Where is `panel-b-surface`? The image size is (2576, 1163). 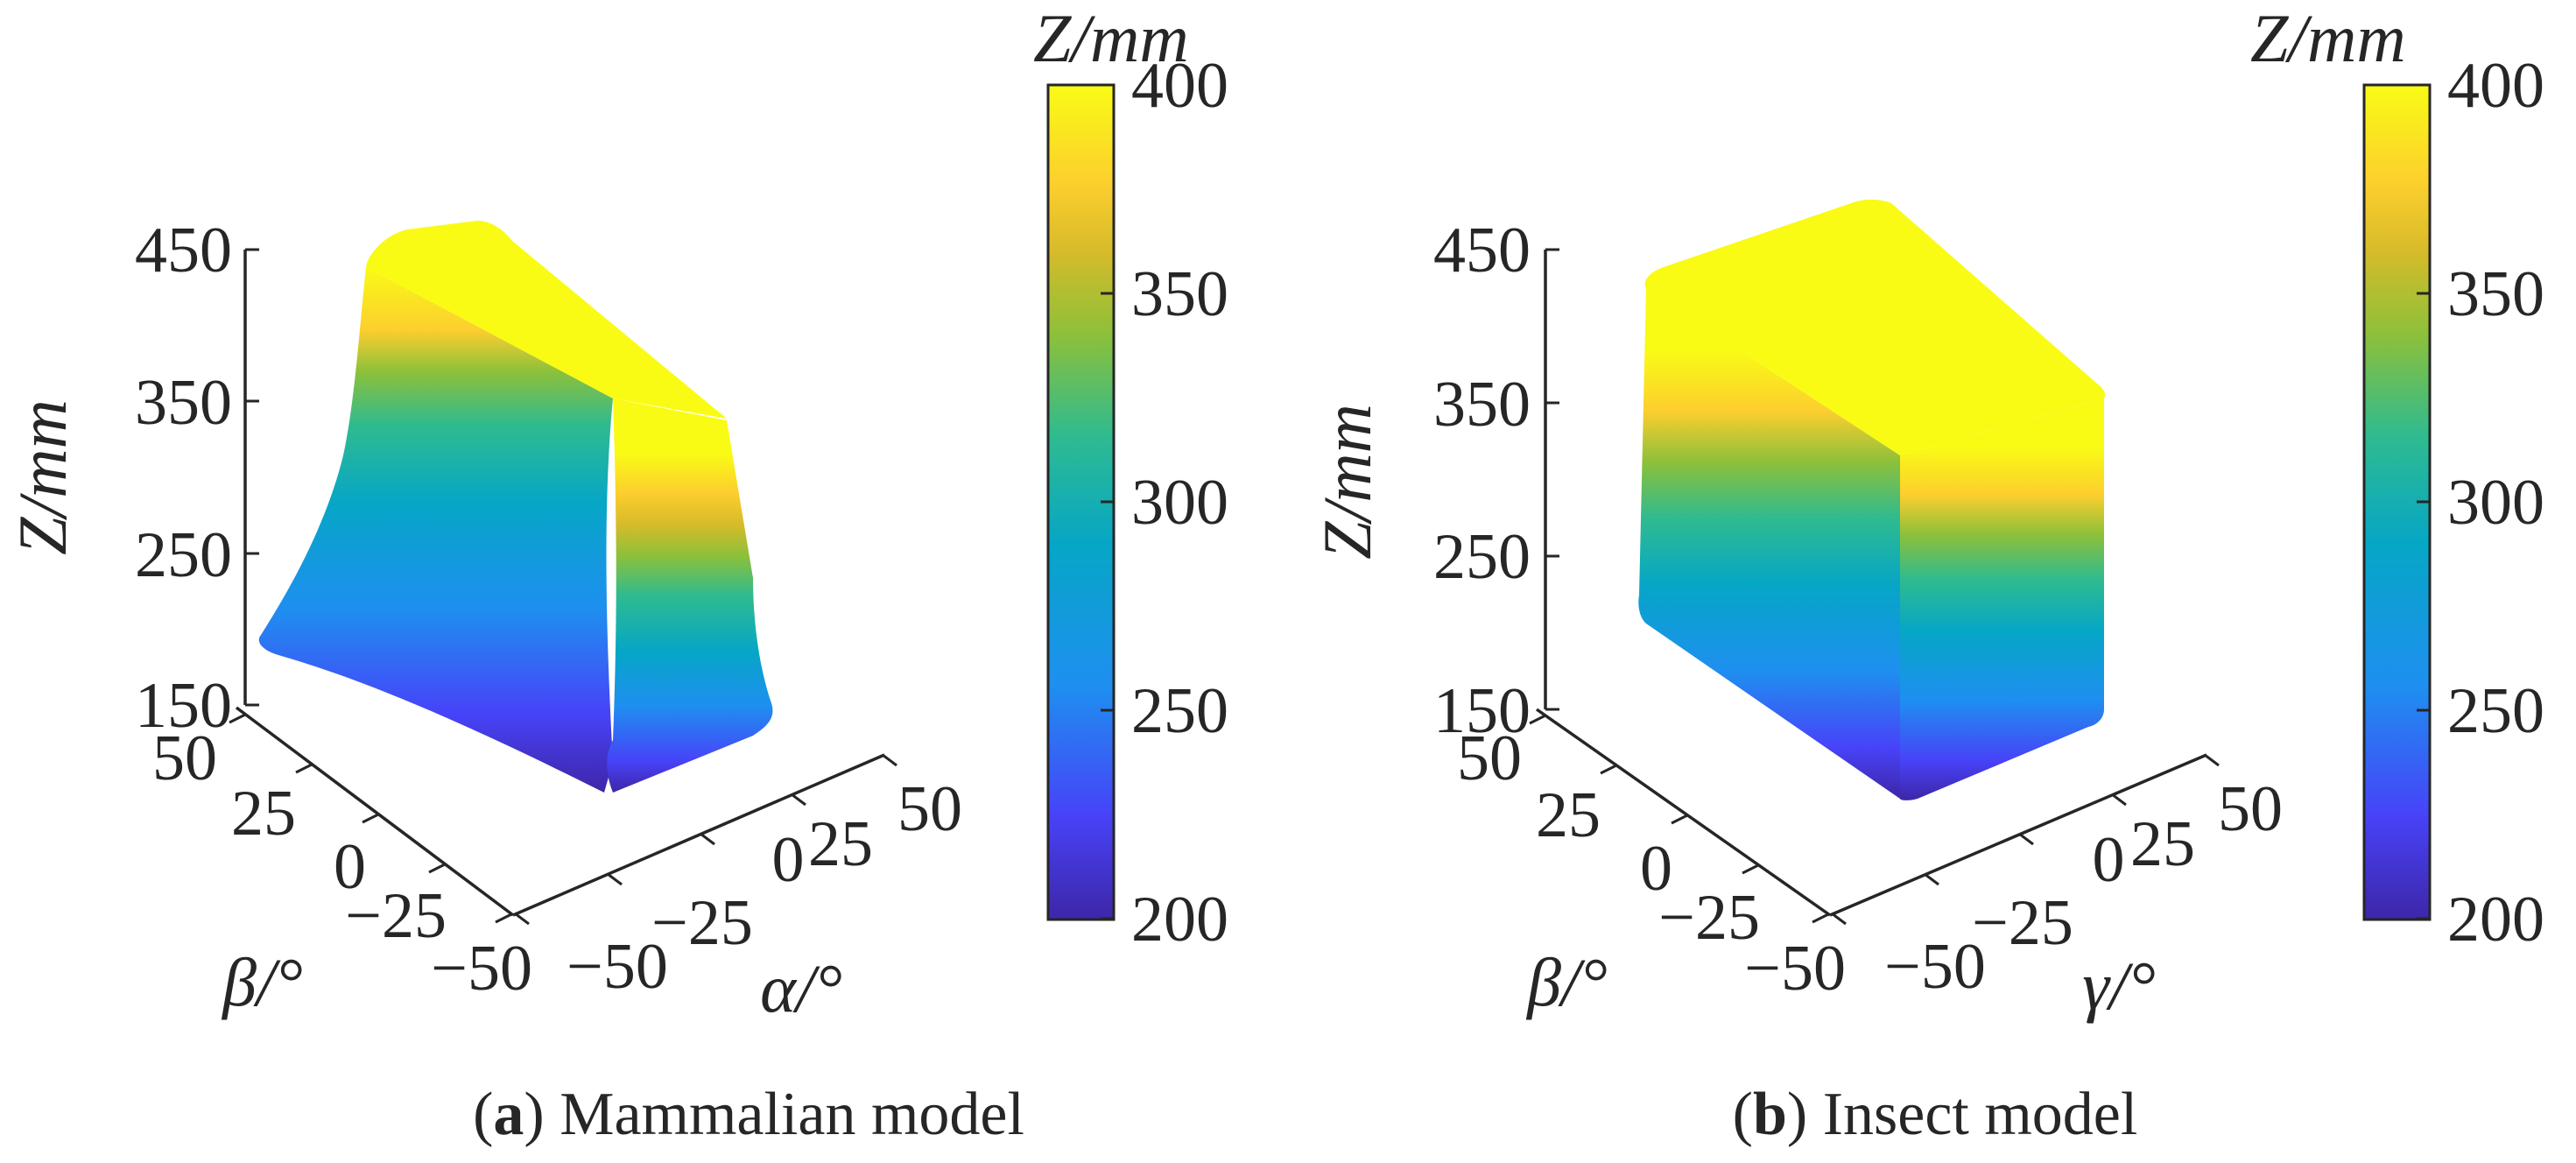 panel-b-surface is located at coordinates (1872, 499).